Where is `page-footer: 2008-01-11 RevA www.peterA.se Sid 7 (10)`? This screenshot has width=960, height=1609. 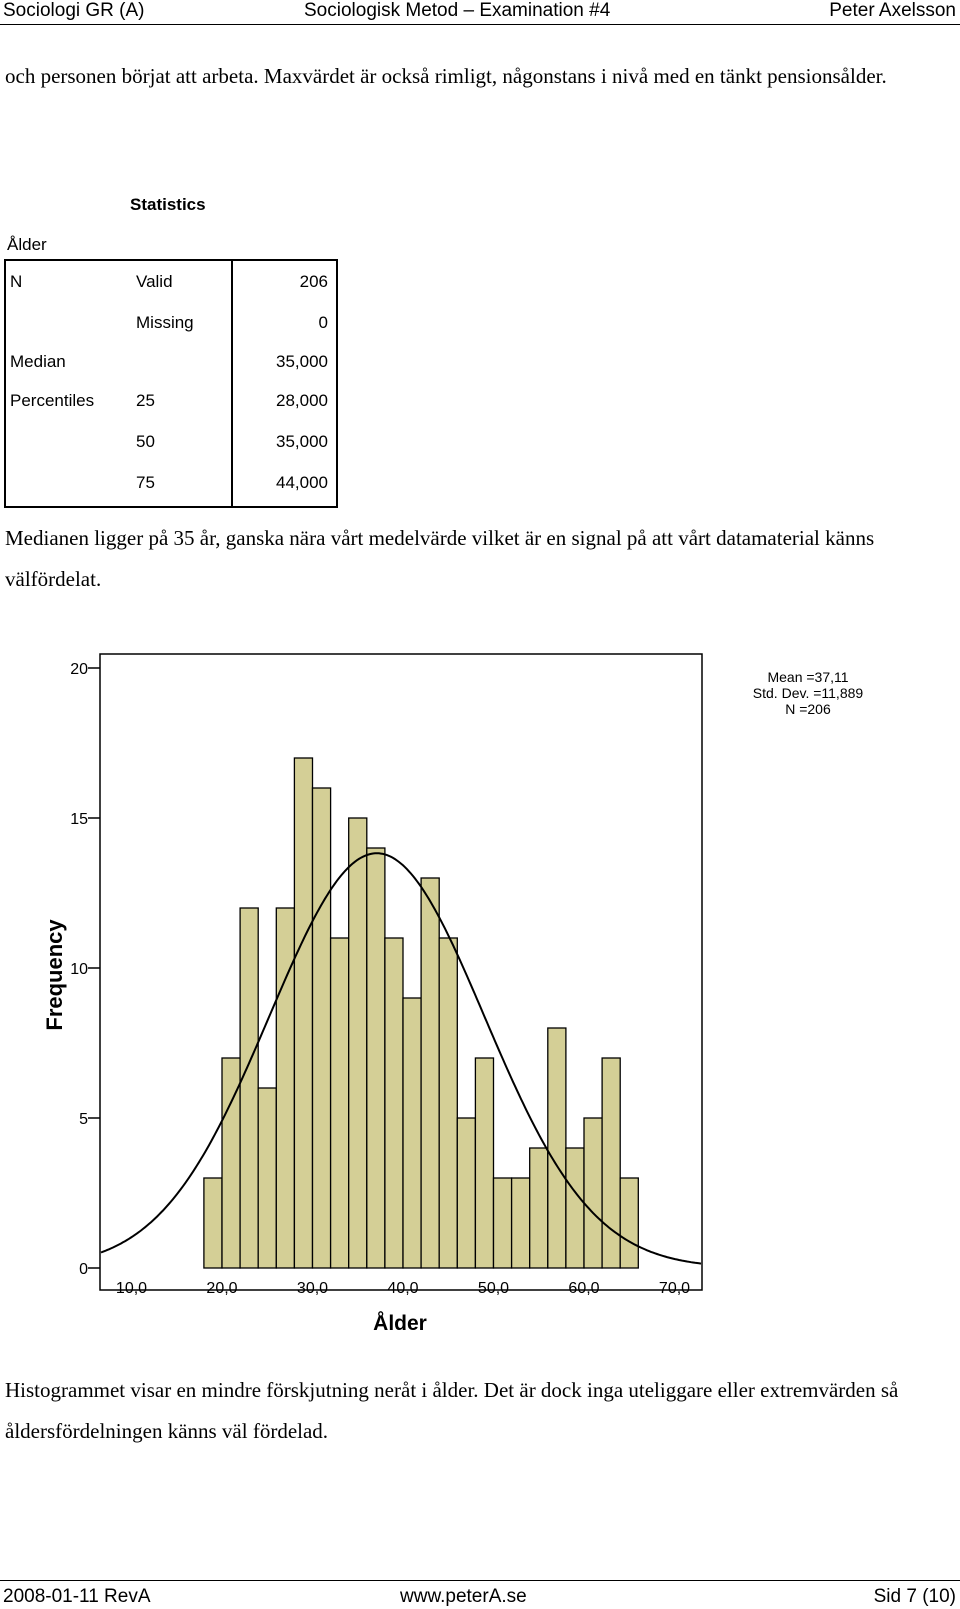 page-footer: 2008-01-11 RevA www.peterA.se Sid 7 (10) is located at coordinates (480, 1594).